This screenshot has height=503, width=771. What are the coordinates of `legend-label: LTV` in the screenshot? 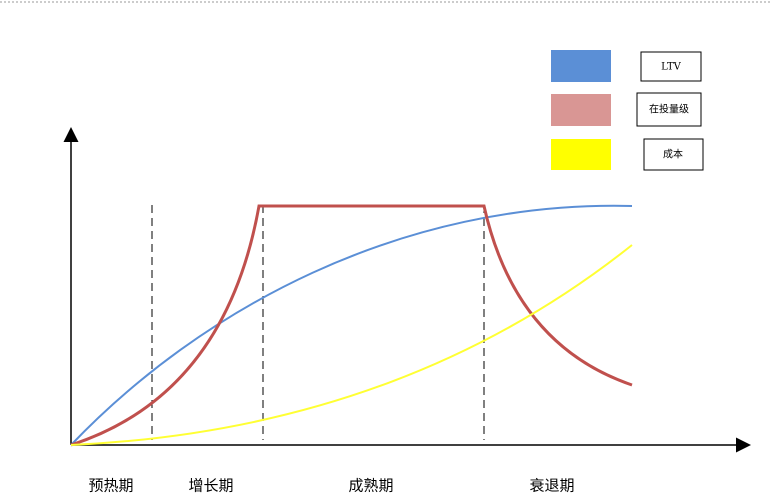 It's located at (671, 67).